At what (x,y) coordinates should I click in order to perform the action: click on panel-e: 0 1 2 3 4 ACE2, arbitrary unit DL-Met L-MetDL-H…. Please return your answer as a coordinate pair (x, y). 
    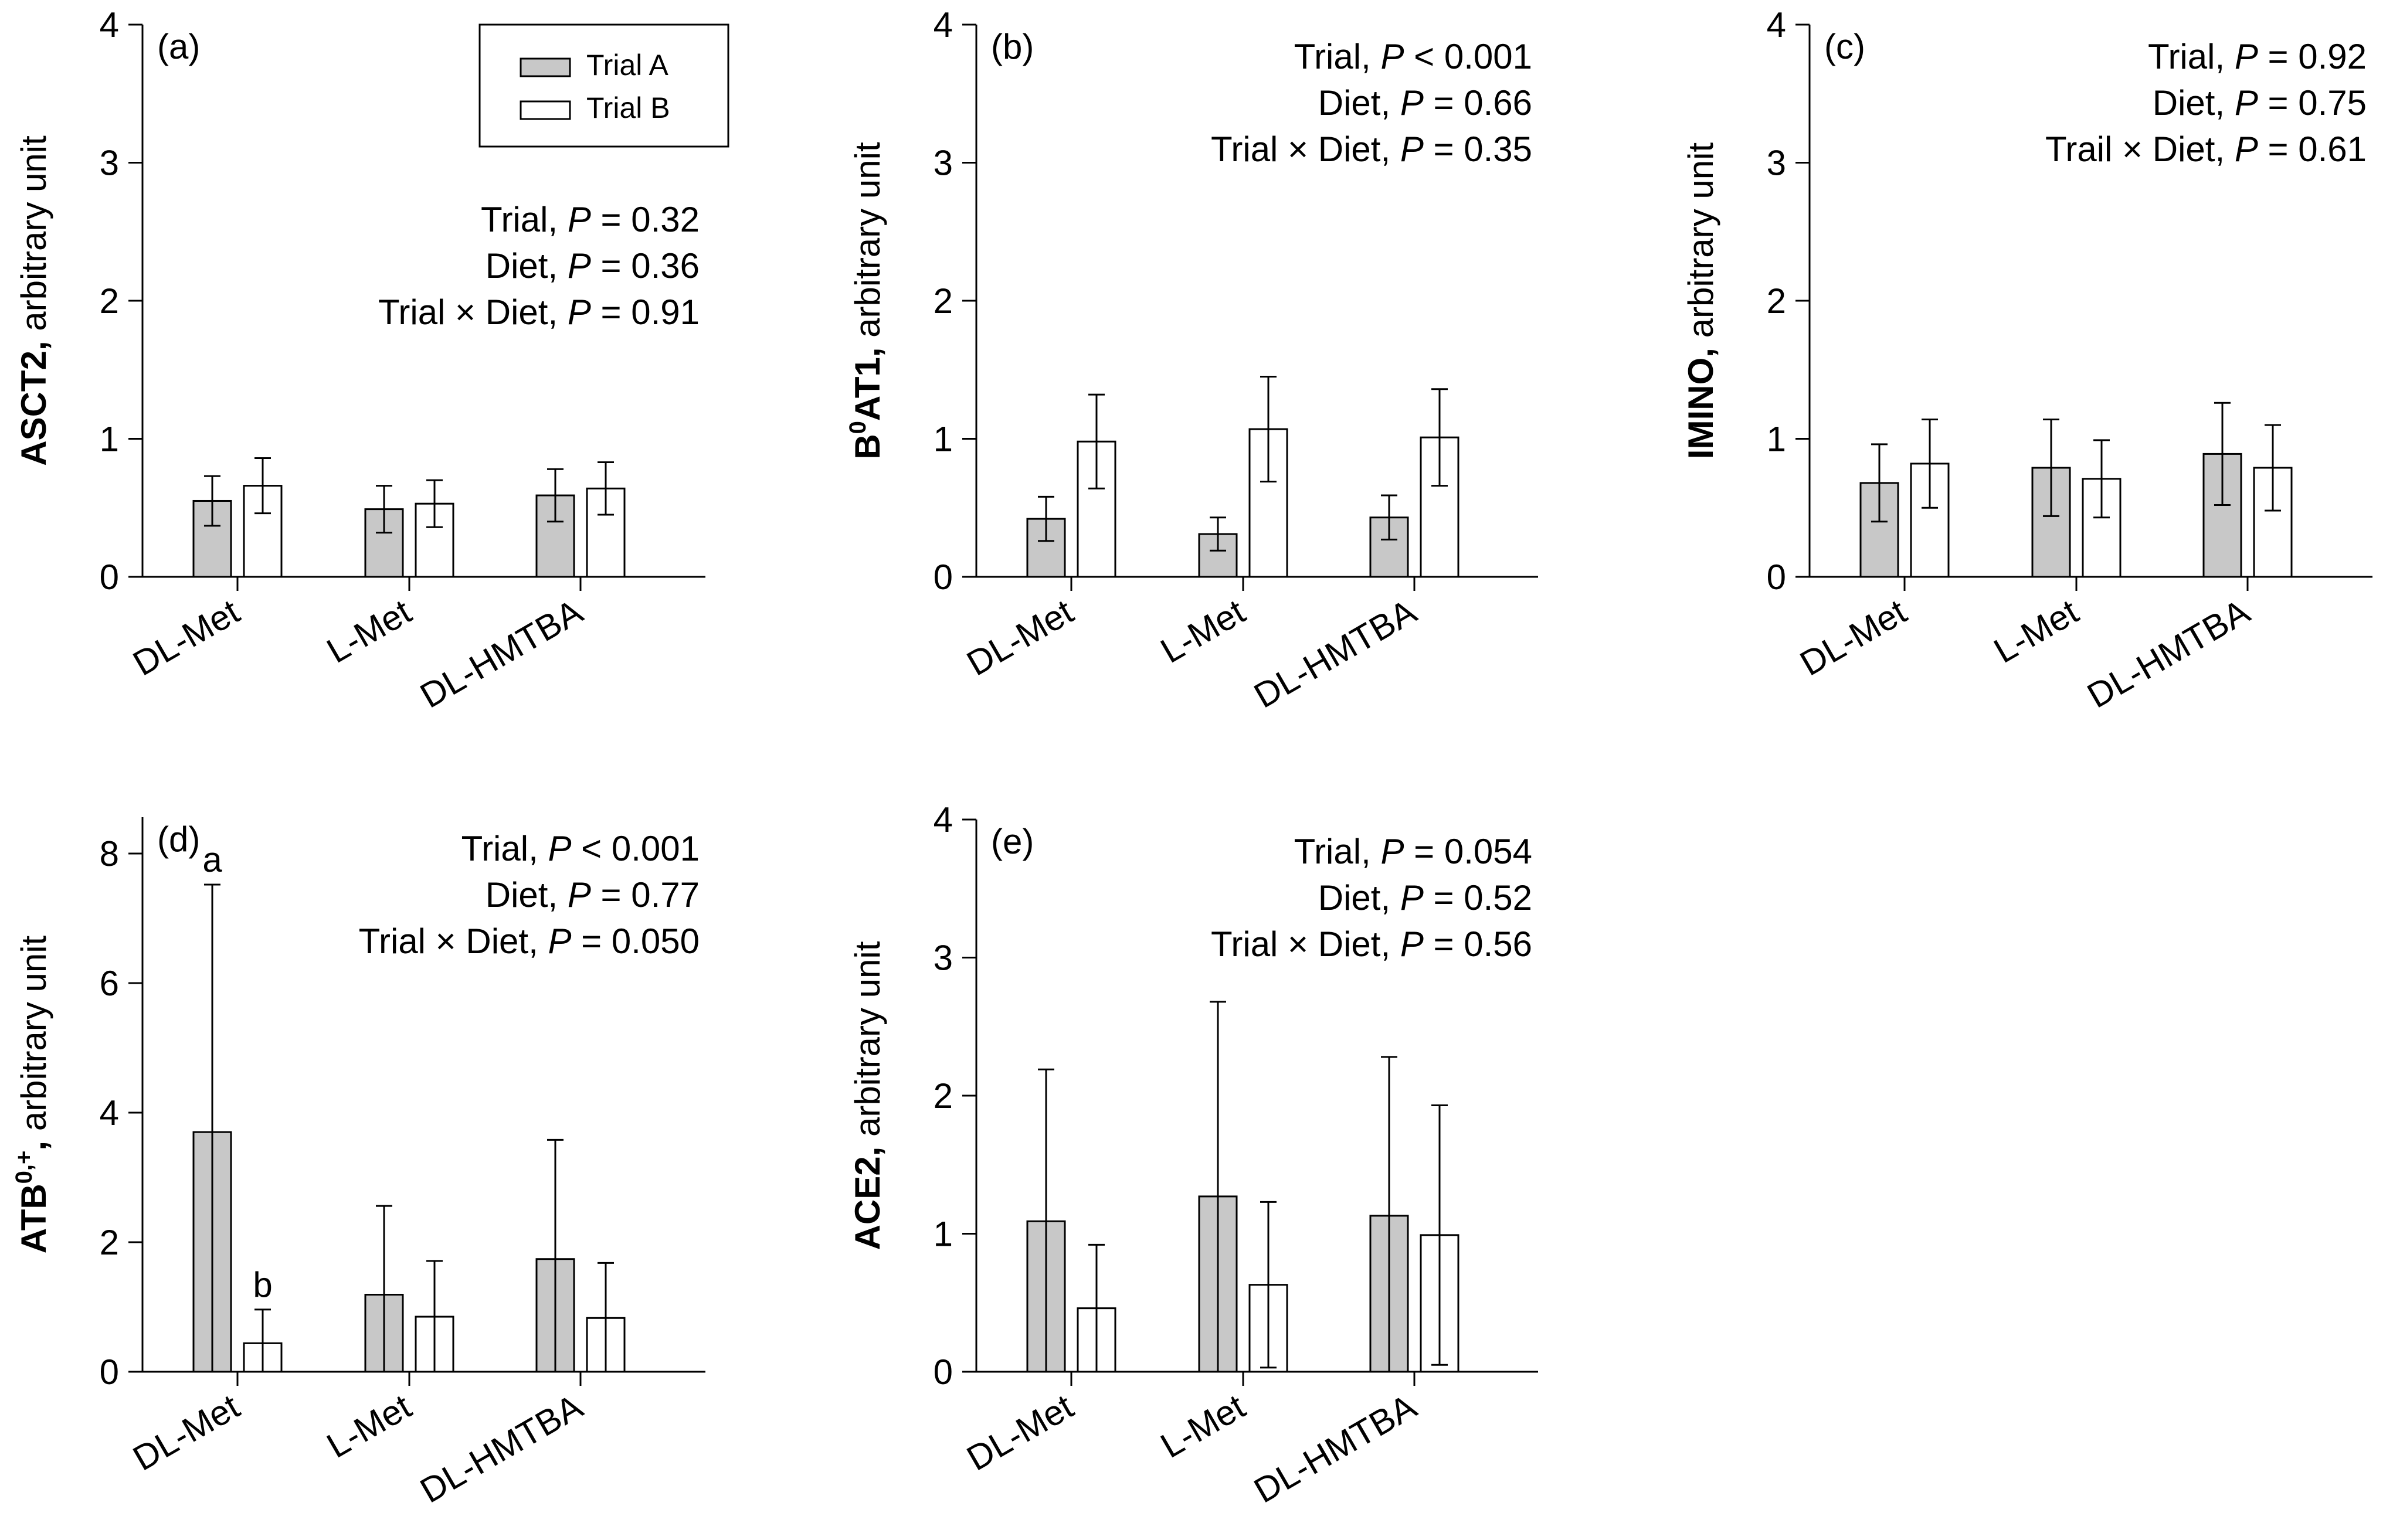
    Looking at the image, I should click on (1193, 1155).